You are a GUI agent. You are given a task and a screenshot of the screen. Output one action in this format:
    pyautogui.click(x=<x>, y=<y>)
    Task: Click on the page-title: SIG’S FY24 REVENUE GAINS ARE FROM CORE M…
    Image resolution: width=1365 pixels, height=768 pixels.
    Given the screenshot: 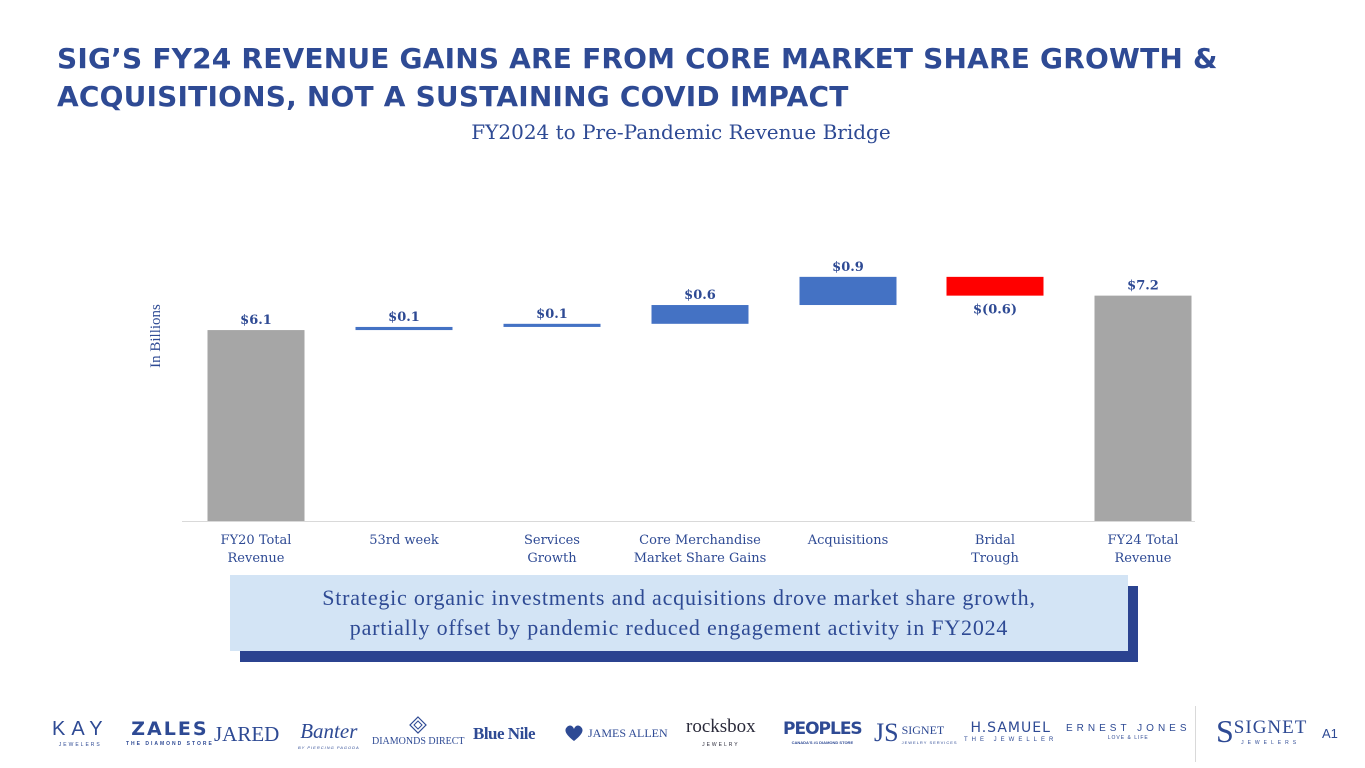 What is the action you would take?
    pyautogui.click(x=682, y=78)
    